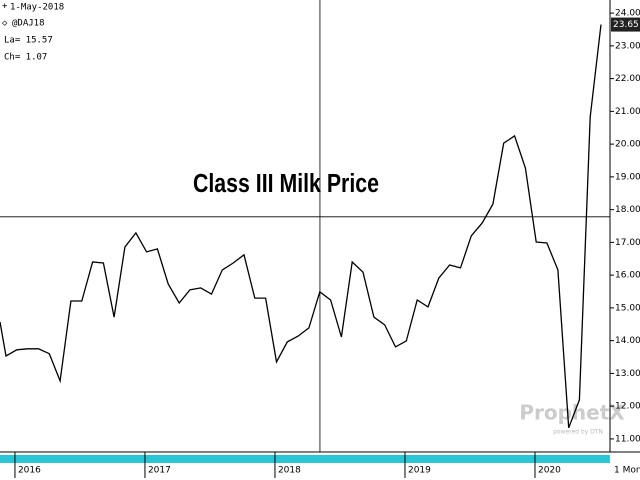 The width and height of the screenshot is (640, 480). I want to click on period-label: 1 Mon, so click(627, 471).